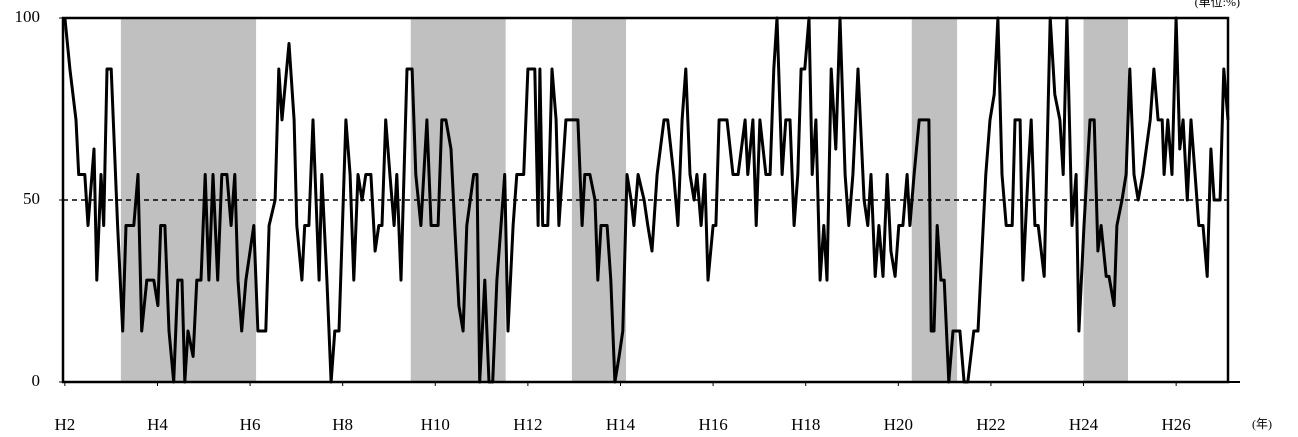 This screenshot has width=1298, height=437. What do you see at coordinates (435, 424) in the screenshot?
I see `x-tick-label: H10` at bounding box center [435, 424].